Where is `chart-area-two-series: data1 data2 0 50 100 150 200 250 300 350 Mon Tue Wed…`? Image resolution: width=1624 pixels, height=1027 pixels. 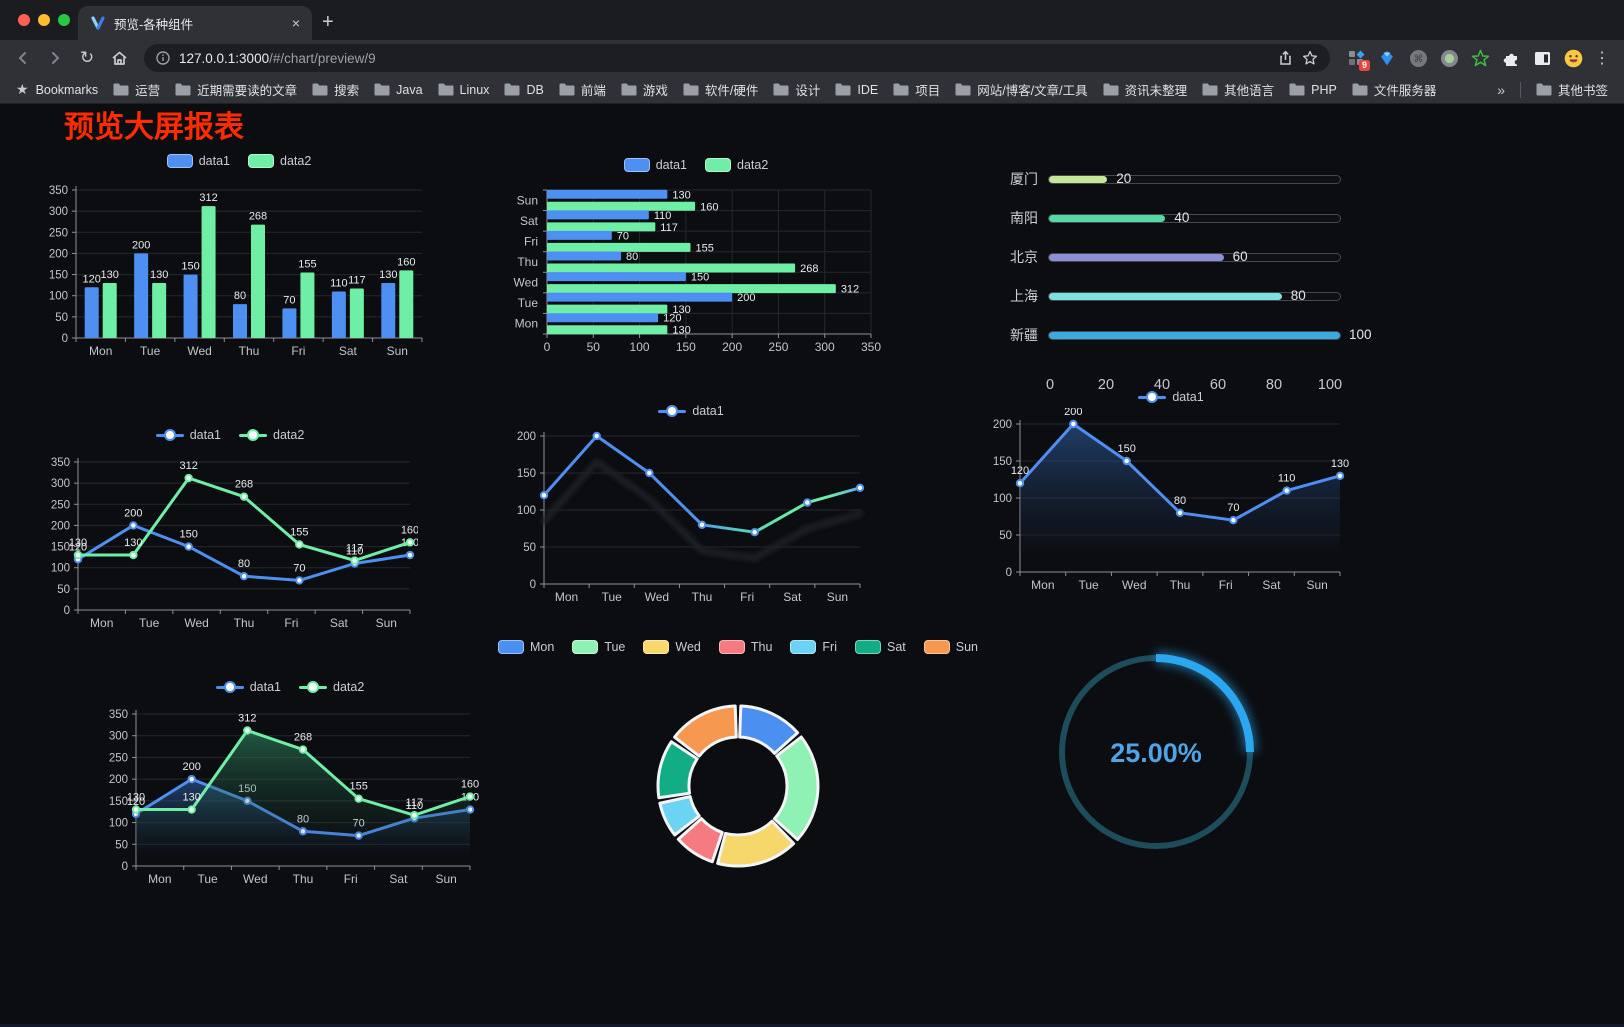
chart-area-two-series: data1 data2 0 50 100 150 200 250 300 350 Mon Tue Wed… is located at coordinates (290, 788).